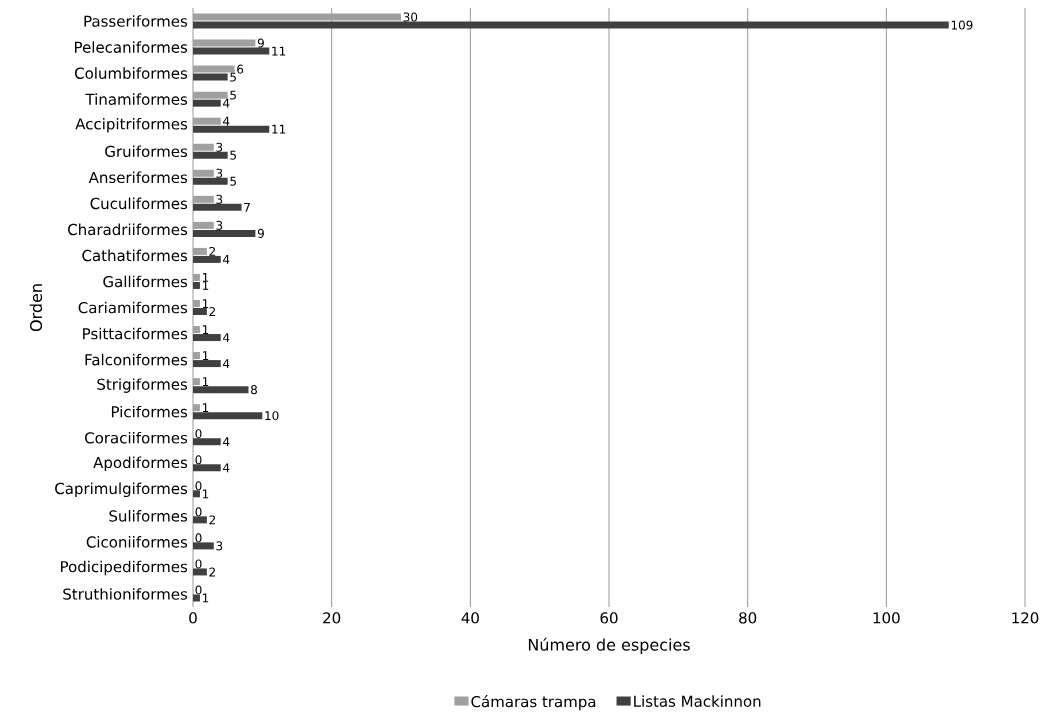 The image size is (1049, 719). I want to click on data-label: 8, so click(253, 390).